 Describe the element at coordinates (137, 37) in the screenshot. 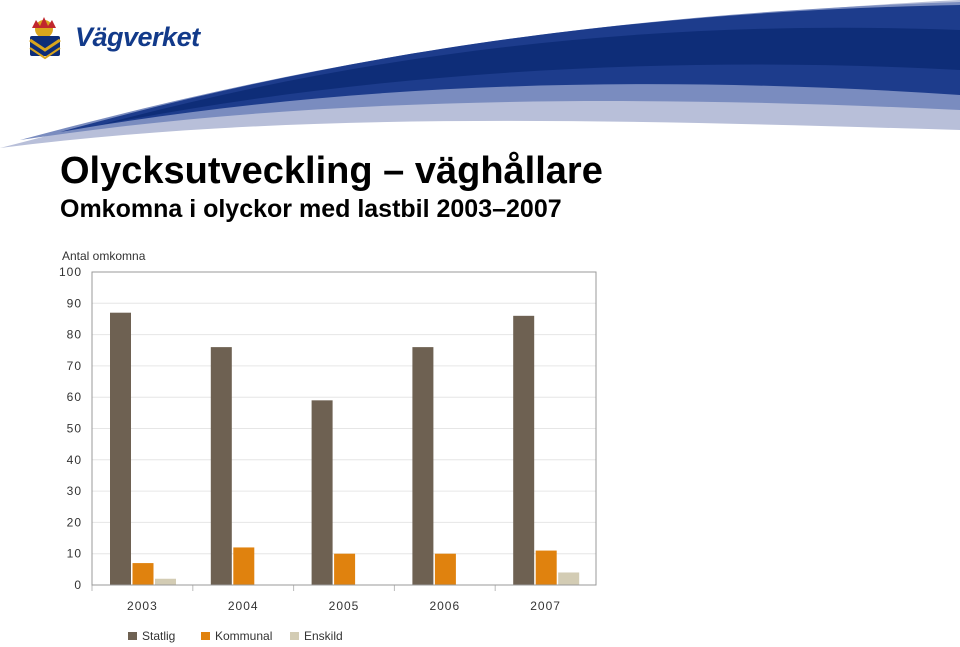

I see `brand-name: Vägverket` at that location.